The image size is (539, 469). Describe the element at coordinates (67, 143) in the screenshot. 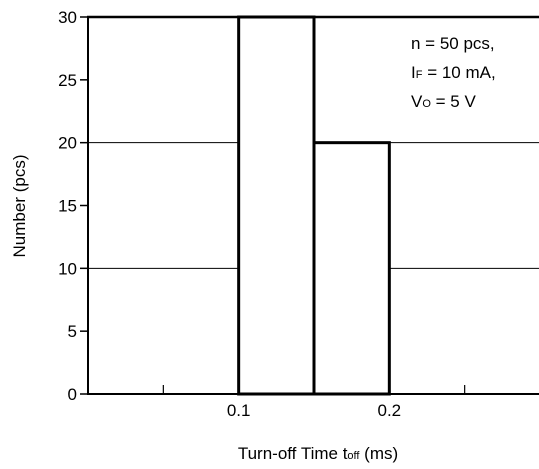

I see `y-tick-label-20: 20` at that location.